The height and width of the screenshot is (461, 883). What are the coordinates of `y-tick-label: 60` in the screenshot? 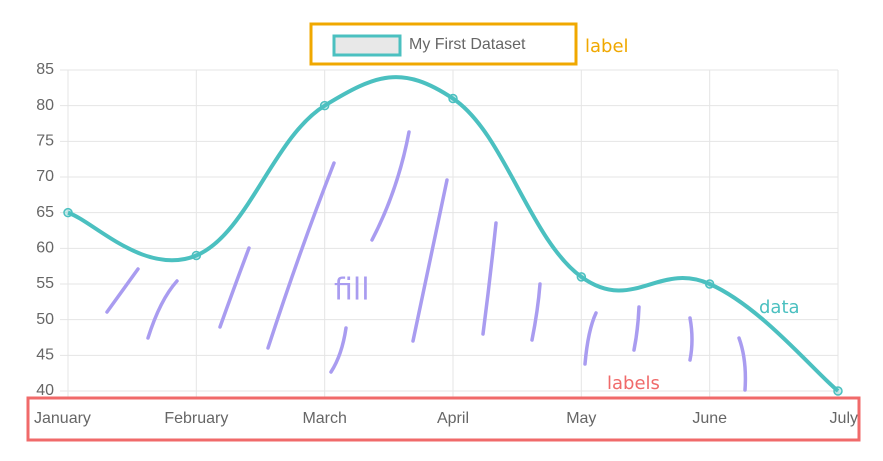 It's located at (45, 248).